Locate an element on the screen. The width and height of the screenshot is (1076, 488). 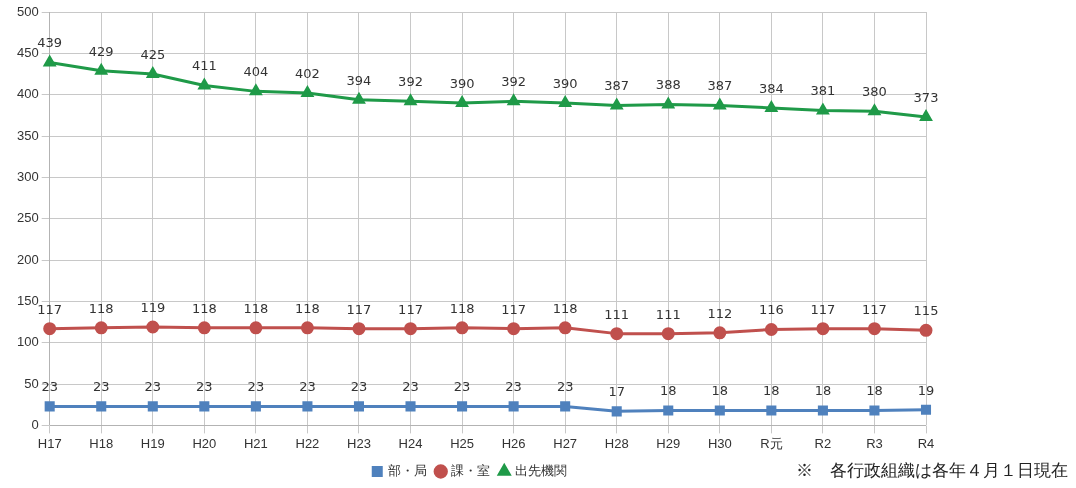
y-tick-label: 0 is located at coordinates (35, 424).